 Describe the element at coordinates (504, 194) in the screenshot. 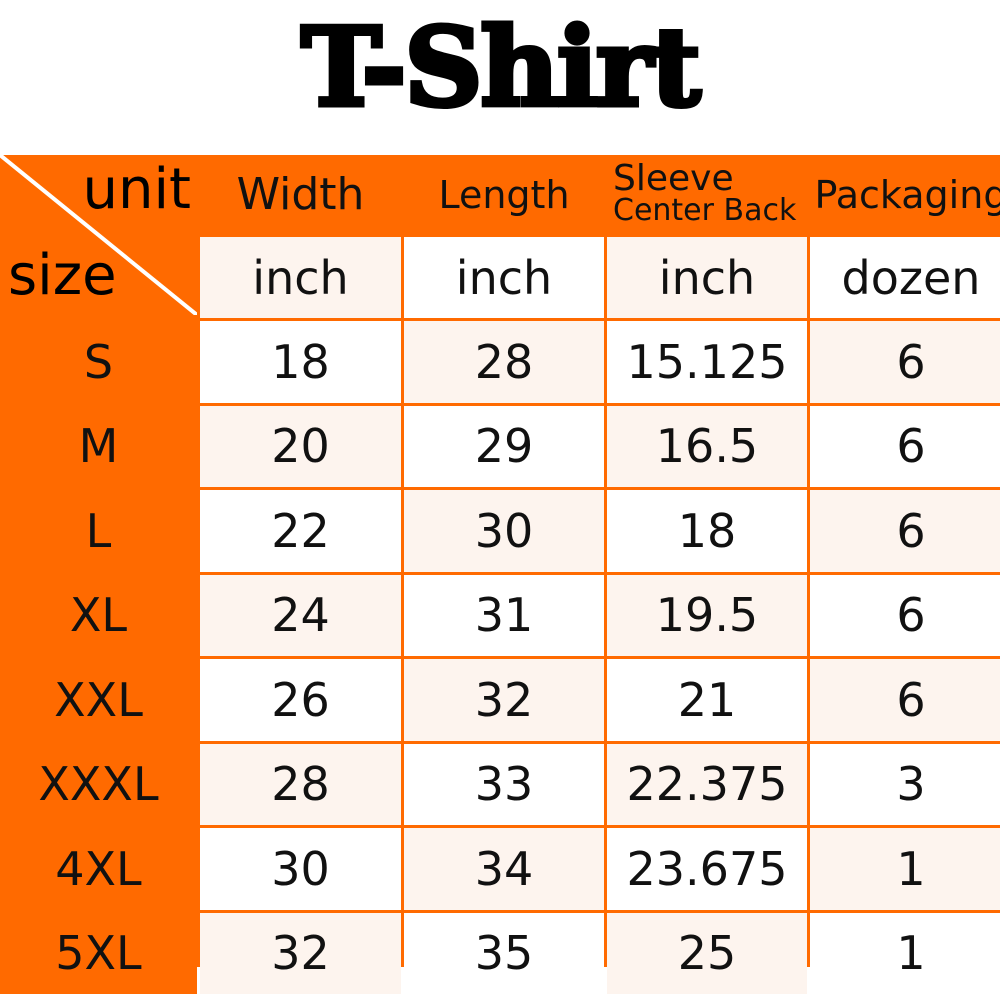

I see `column-header-length: Length` at that location.